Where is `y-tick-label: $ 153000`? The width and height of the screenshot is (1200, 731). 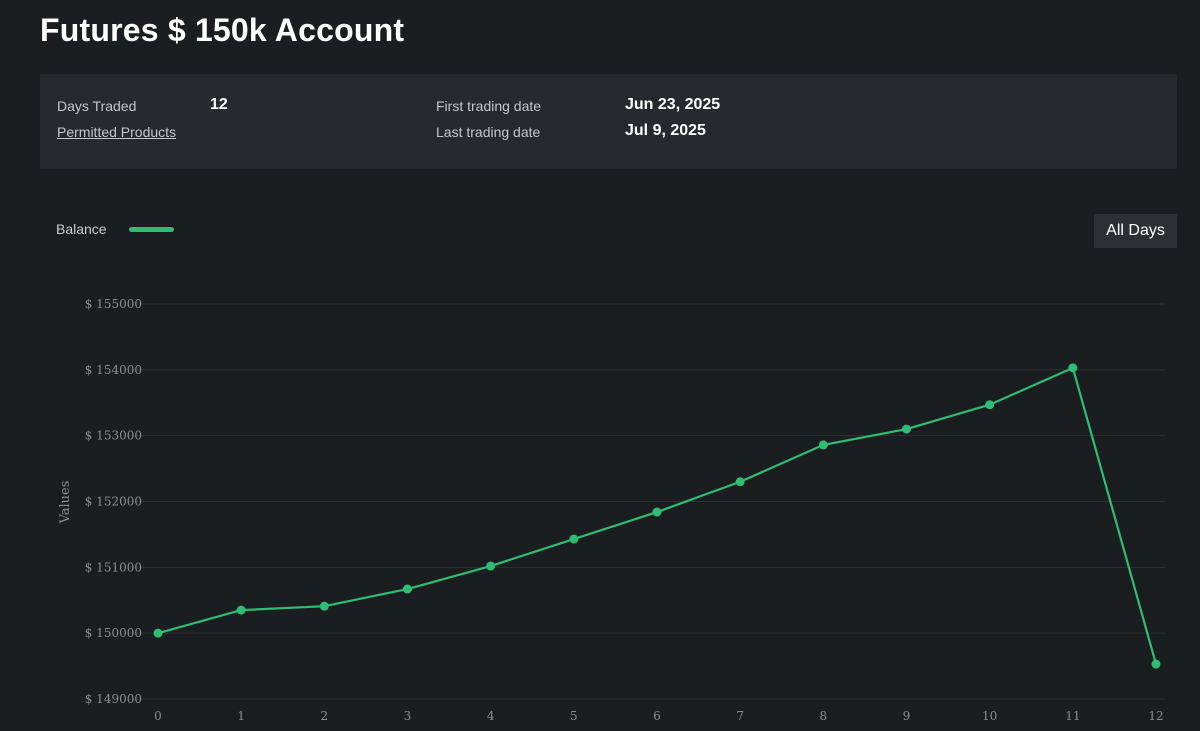 y-tick-label: $ 153000 is located at coordinates (113, 436).